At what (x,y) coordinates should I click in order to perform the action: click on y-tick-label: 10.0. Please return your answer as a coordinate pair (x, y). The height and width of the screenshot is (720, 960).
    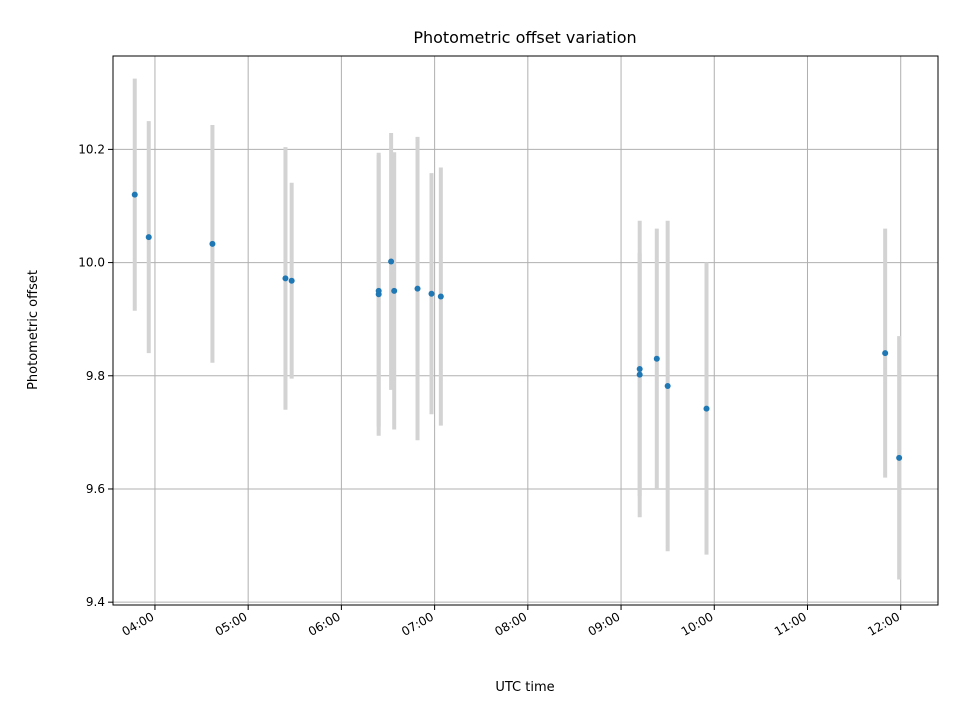
    Looking at the image, I should click on (91, 263).